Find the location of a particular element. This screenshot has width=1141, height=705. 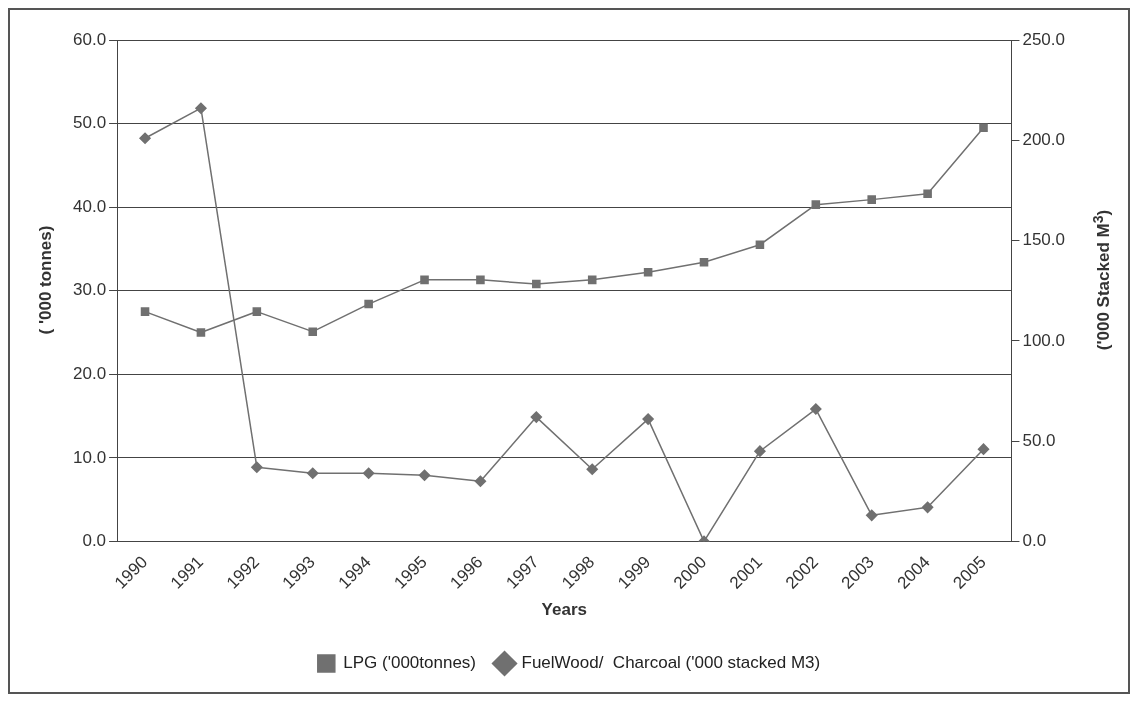

y2-tick-label: 250.0 is located at coordinates (1044, 39).